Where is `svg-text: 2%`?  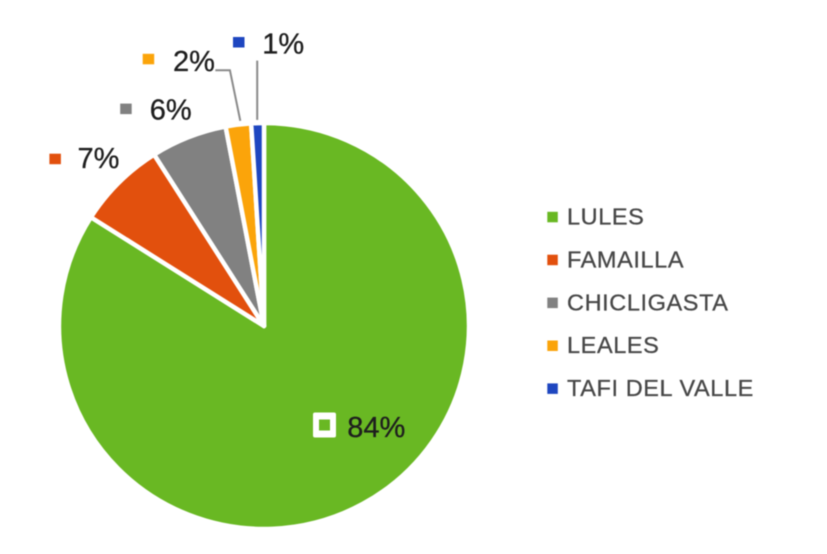
svg-text: 2% is located at coordinates (194, 62).